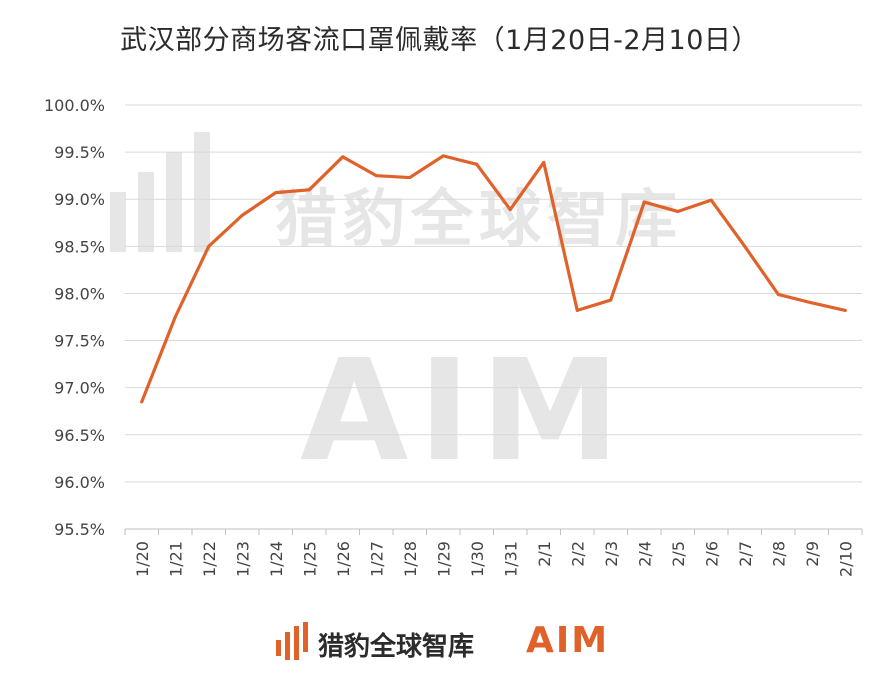  Describe the element at coordinates (79, 482) in the screenshot. I see `y-tick-label: 96.0%` at that location.